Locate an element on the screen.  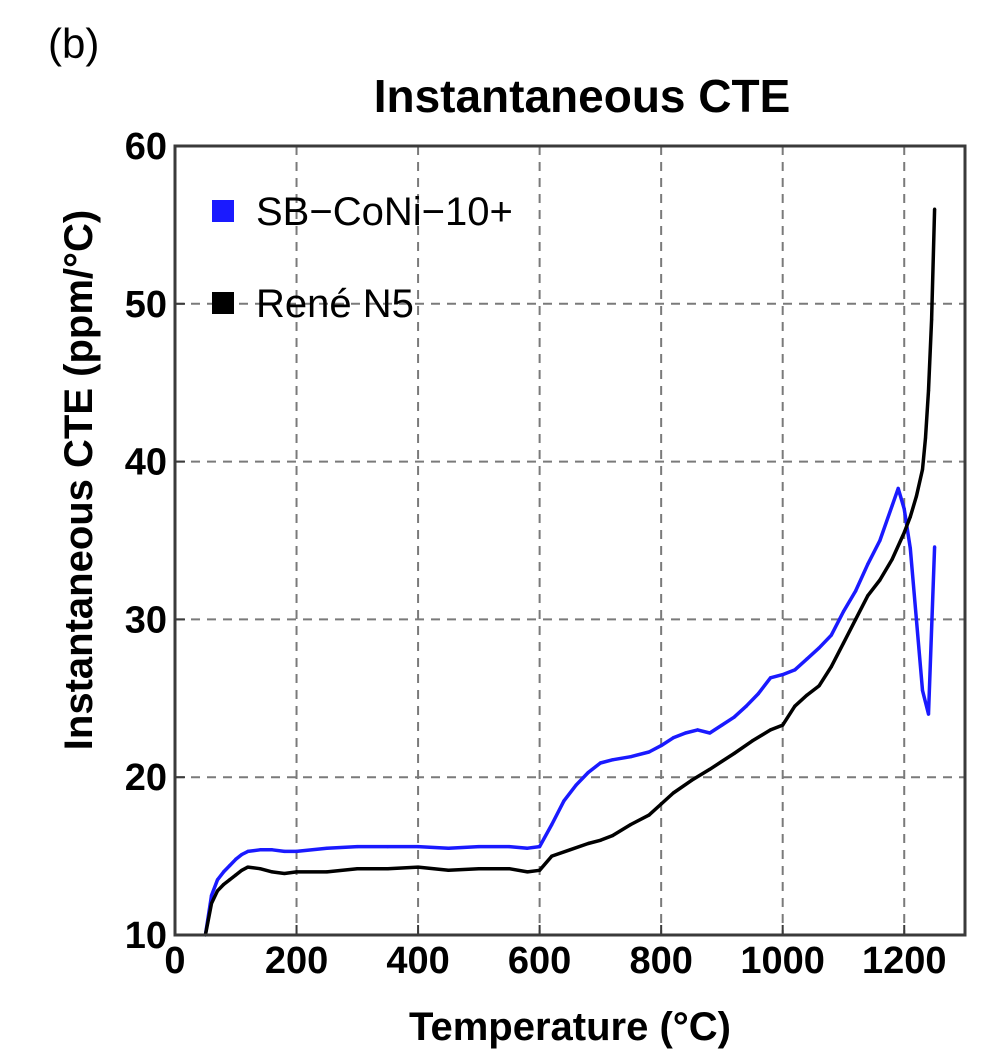
y-tick-label: 40 is located at coordinates (146, 463).